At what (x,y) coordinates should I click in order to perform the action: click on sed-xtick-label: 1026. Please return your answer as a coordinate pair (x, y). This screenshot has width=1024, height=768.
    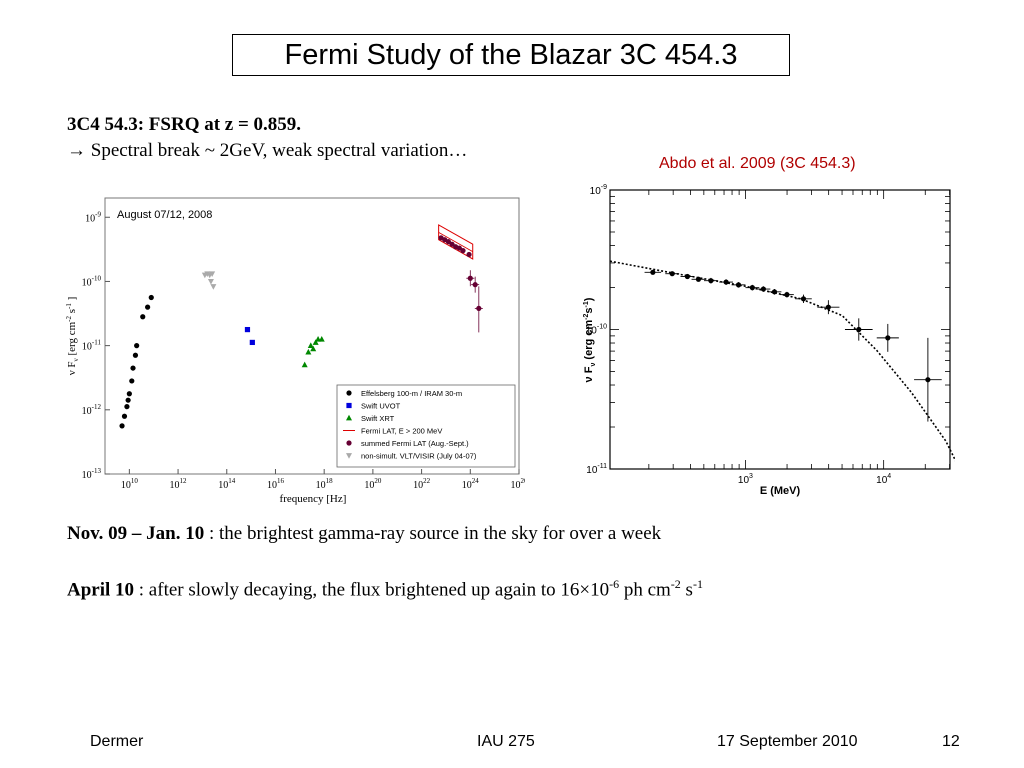
    Looking at the image, I should click on (518, 484).